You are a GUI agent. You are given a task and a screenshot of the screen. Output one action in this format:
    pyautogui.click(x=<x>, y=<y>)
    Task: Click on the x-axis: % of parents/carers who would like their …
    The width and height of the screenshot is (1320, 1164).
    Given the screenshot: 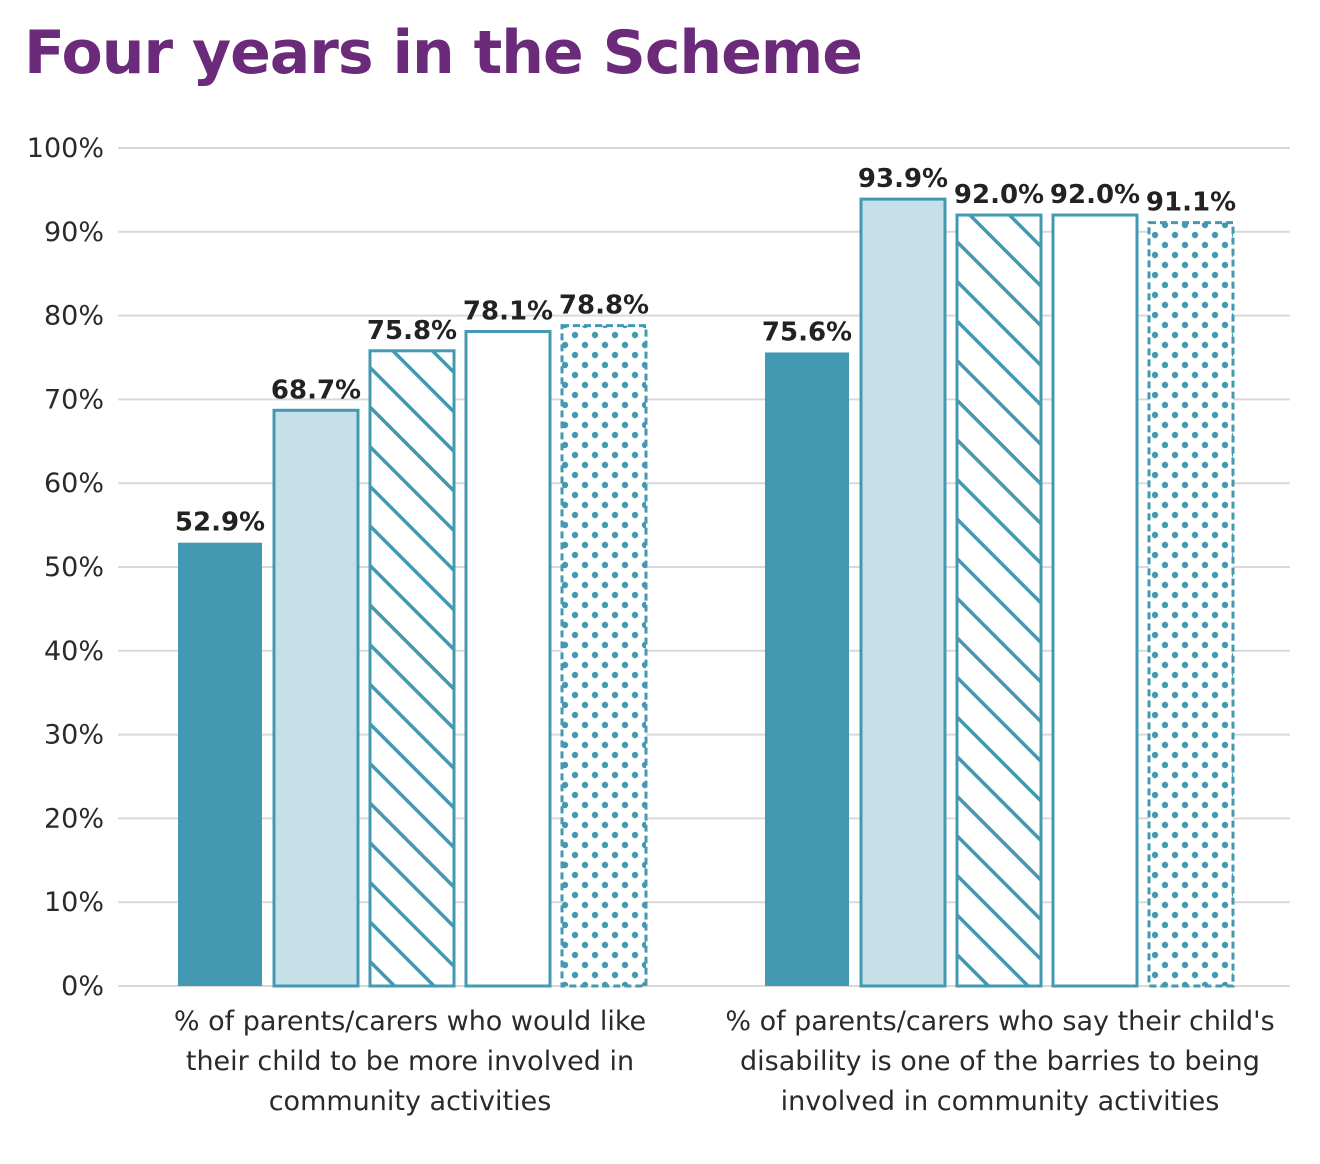 What is the action you would take?
    pyautogui.click(x=724, y=1061)
    